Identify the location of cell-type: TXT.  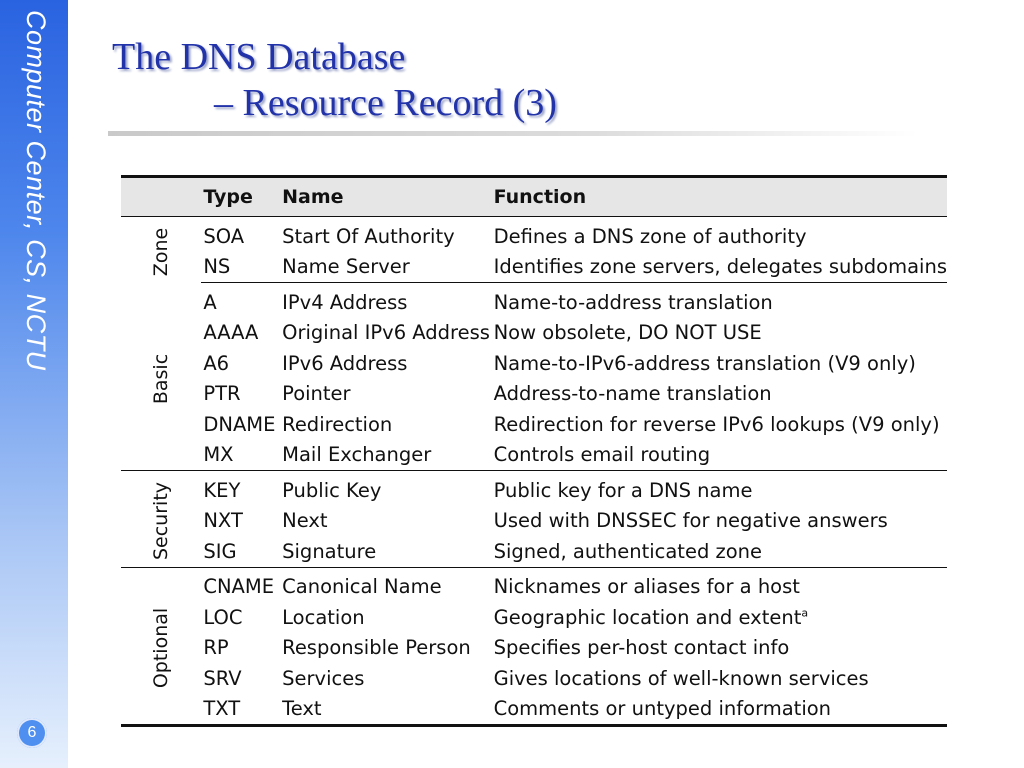
(242, 710).